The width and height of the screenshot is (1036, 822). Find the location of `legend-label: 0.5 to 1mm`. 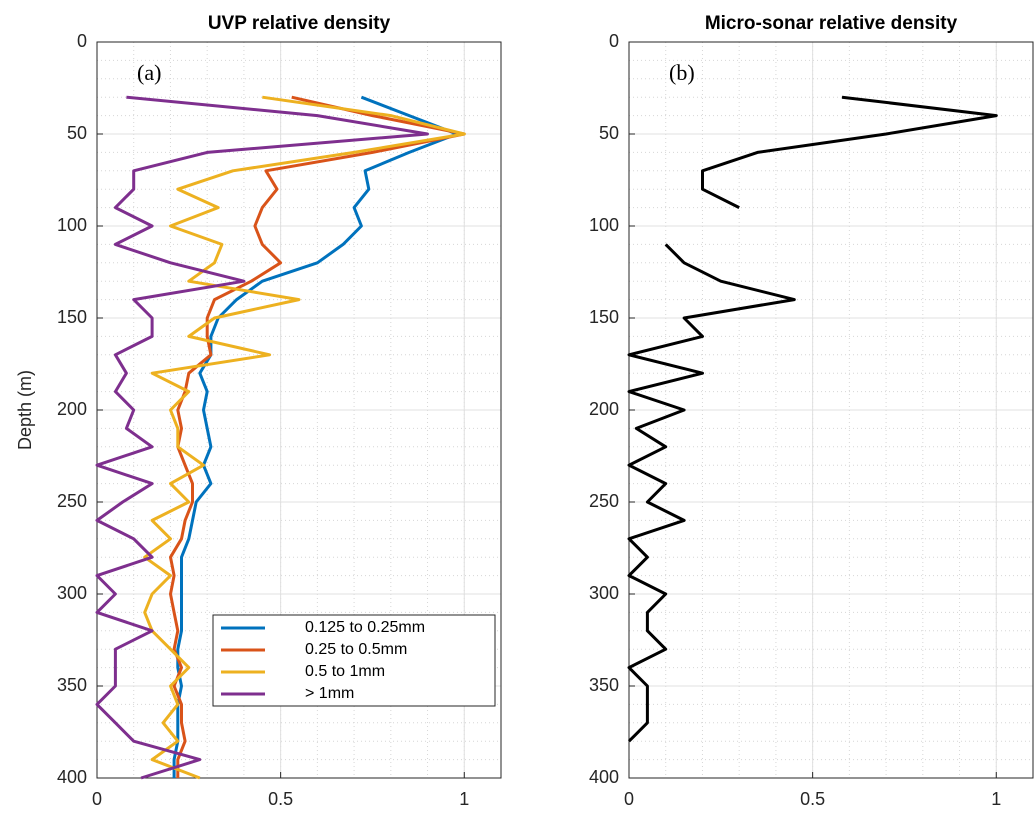

legend-label: 0.5 to 1mm is located at coordinates (345, 671).